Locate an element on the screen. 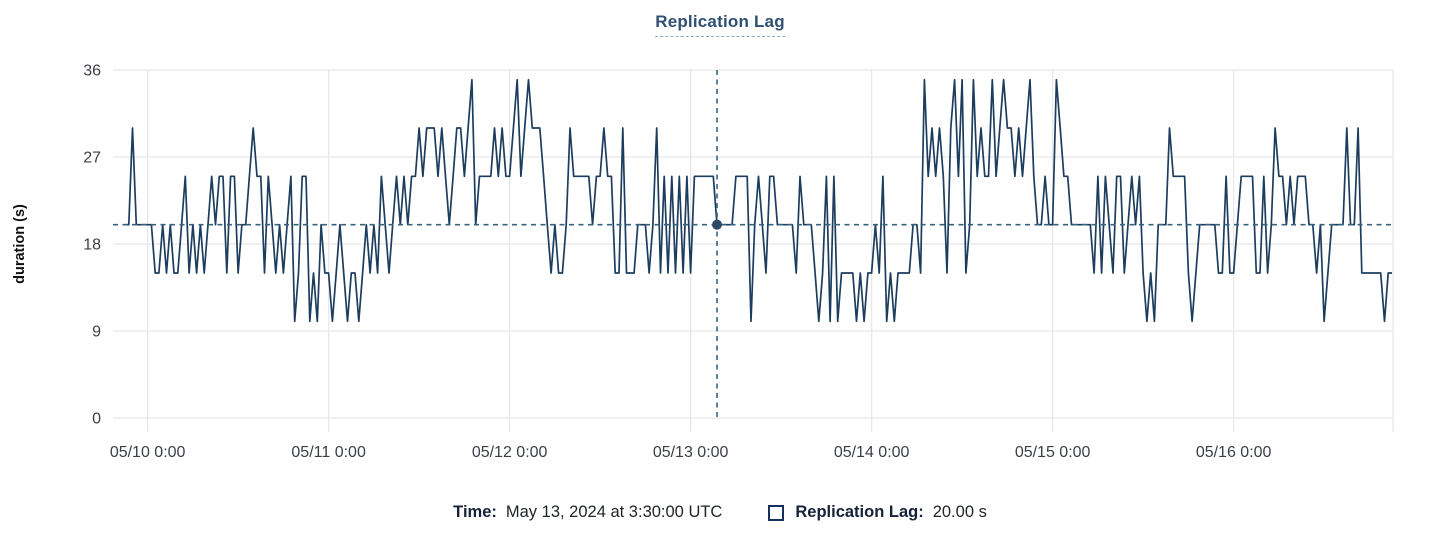 The image size is (1440, 556). series-value: 20.00 s is located at coordinates (959, 512).